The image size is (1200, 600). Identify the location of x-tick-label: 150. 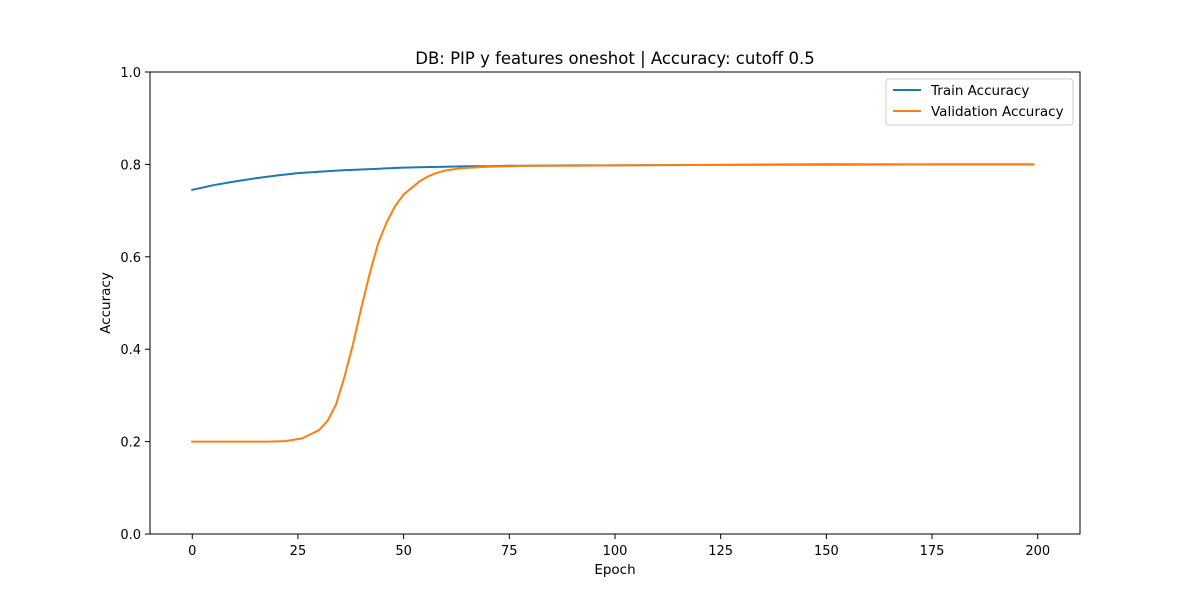
(826, 551).